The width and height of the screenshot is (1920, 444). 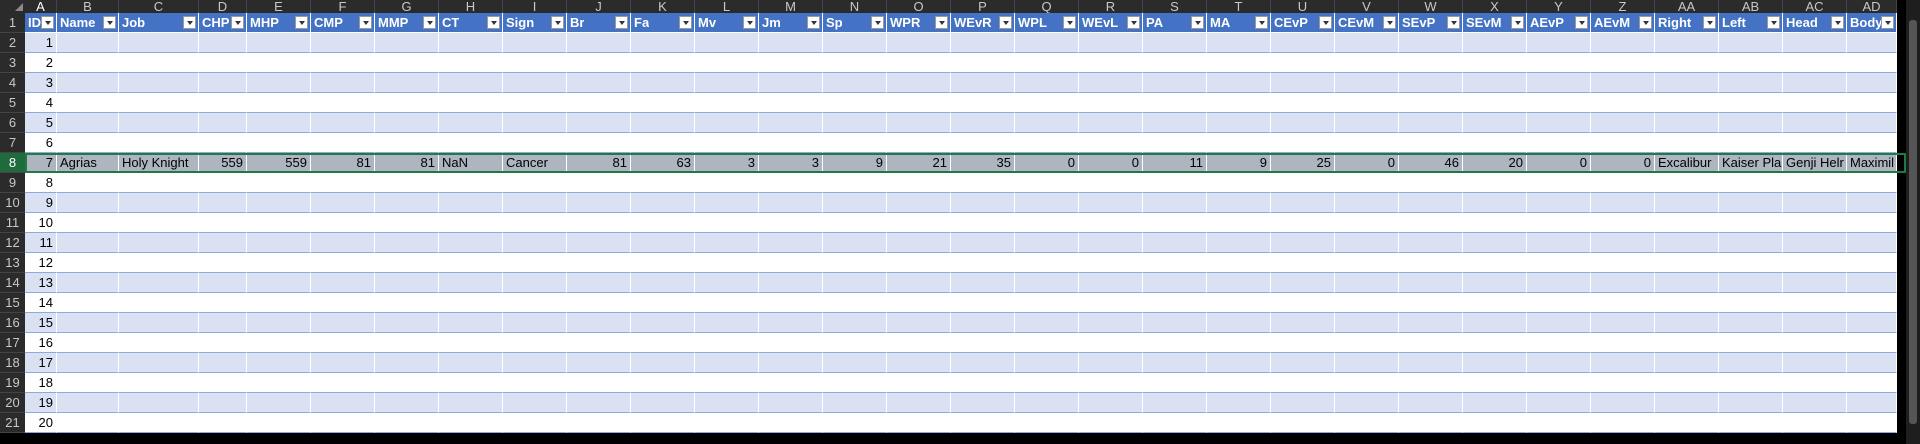 I want to click on cell-a-15: 14, so click(x=41, y=303).